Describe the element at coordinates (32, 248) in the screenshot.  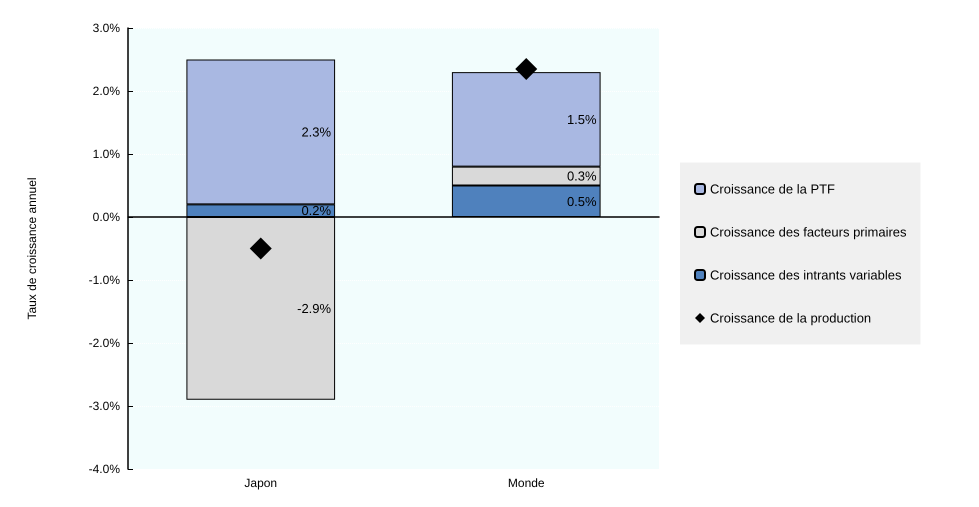
I see `y-axis-title: Taux de croissance annuel` at that location.